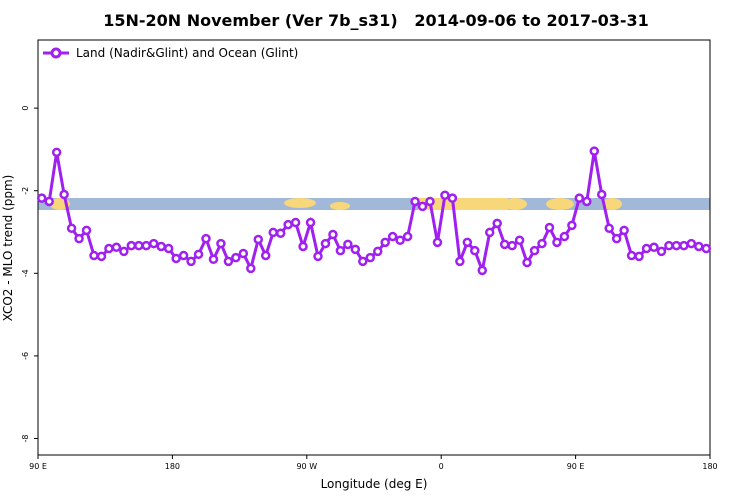  Describe the element at coordinates (441, 466) in the screenshot. I see `x-tick-label: 0` at that location.